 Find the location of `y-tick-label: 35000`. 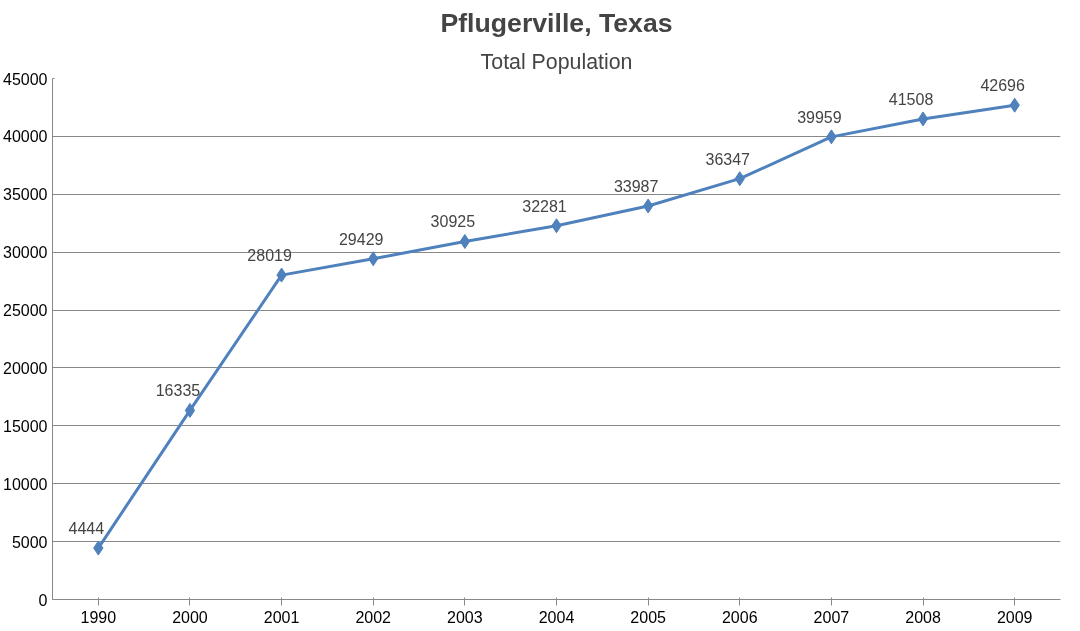

y-tick-label: 35000 is located at coordinates (25, 195).